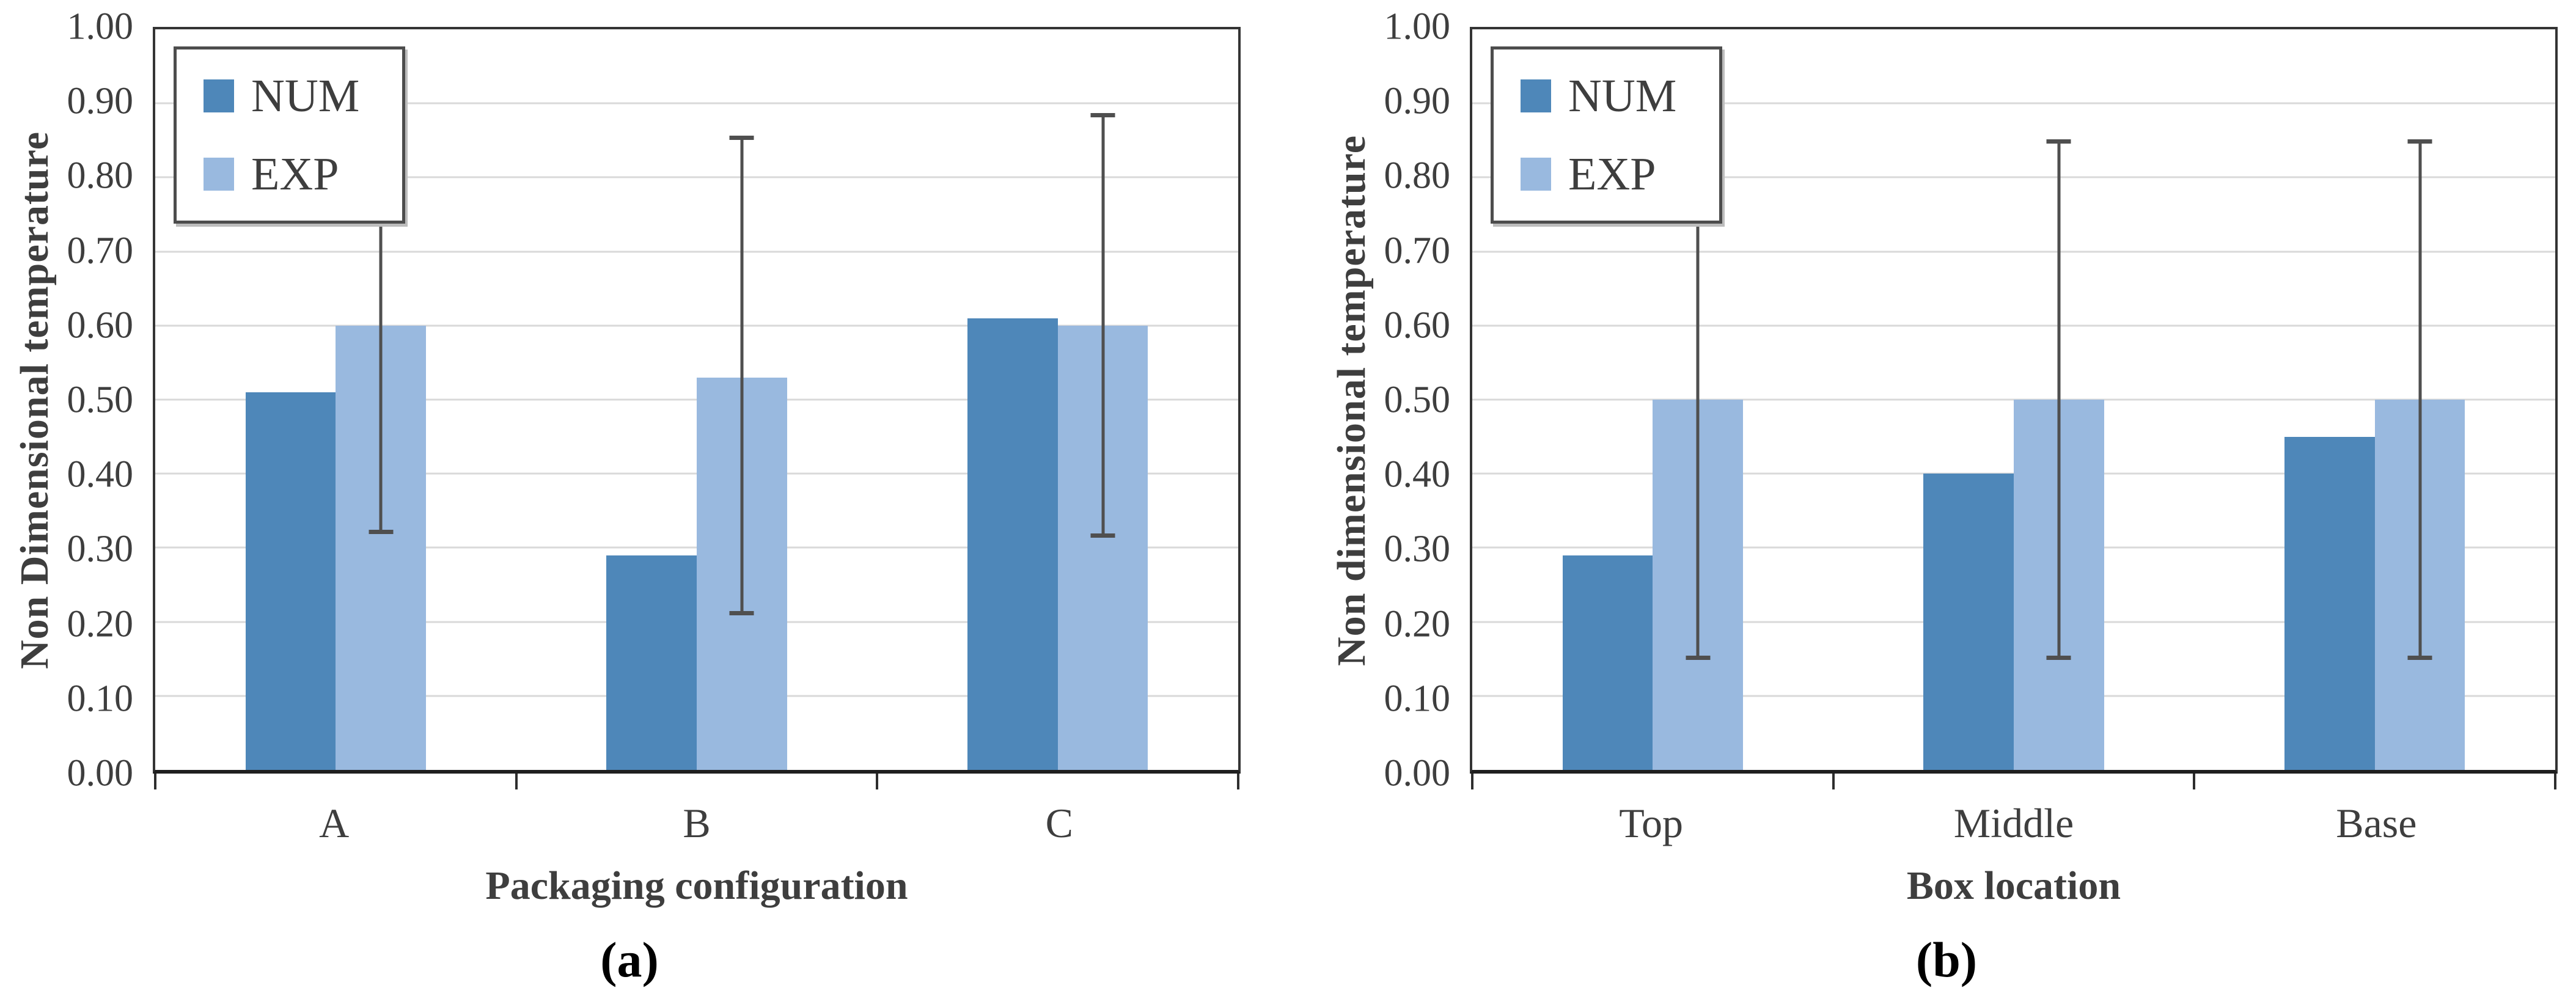 The width and height of the screenshot is (2576, 1007). What do you see at coordinates (696, 885) in the screenshot?
I see `x-axis-title: Packaging configuration` at bounding box center [696, 885].